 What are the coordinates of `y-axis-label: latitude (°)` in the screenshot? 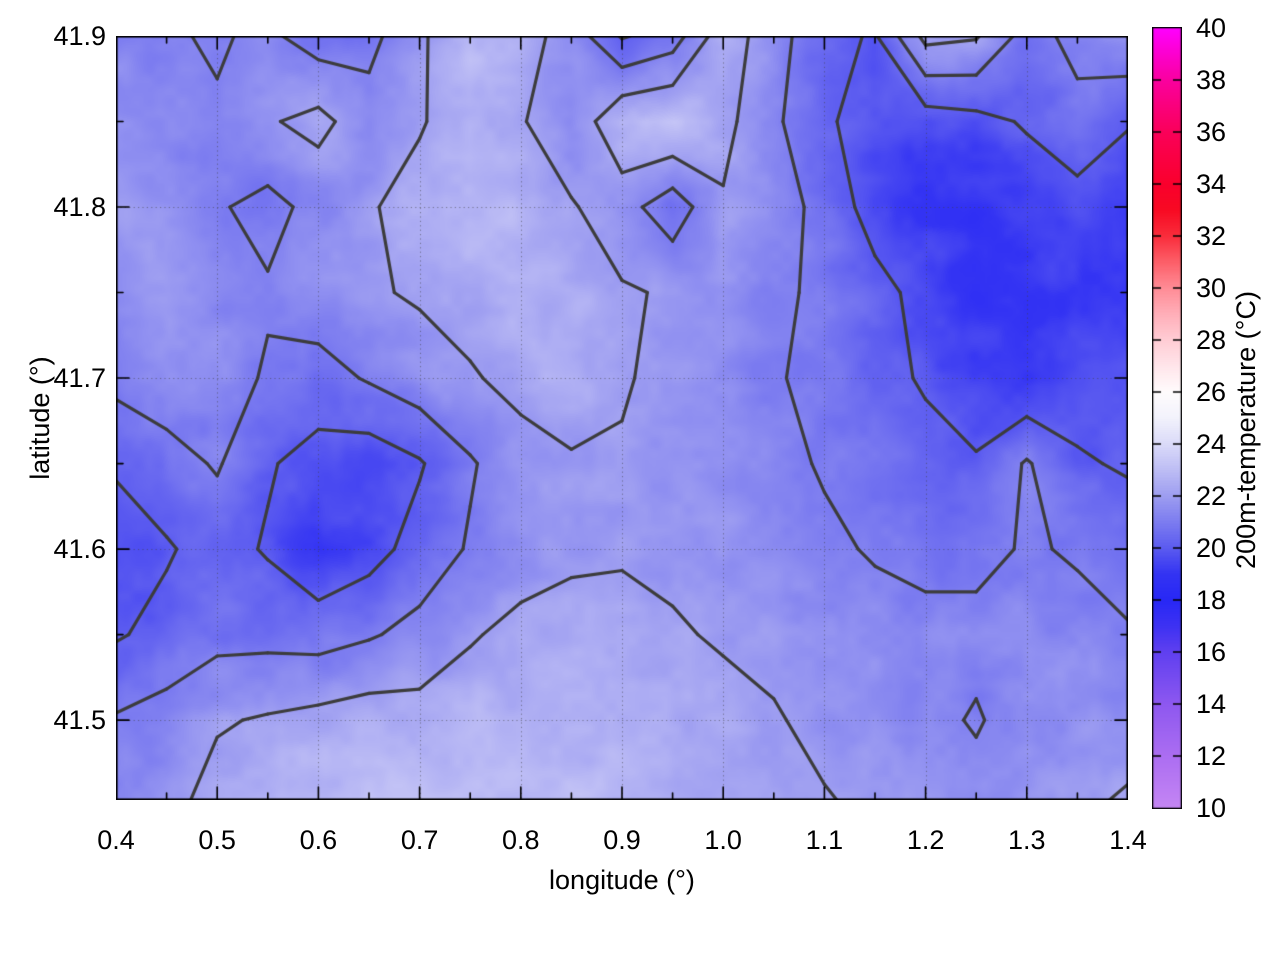 It's located at (40, 418).